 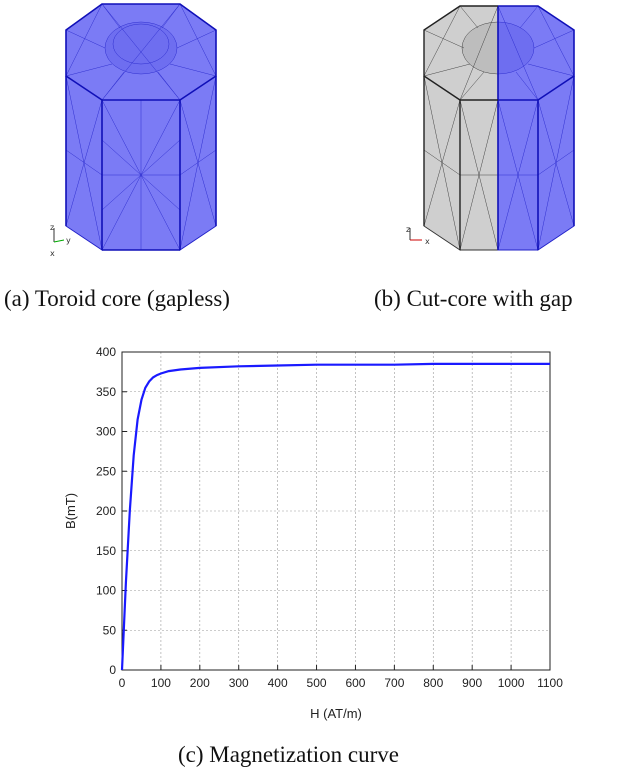 I want to click on y-tick-label: 150, so click(x=106, y=551).